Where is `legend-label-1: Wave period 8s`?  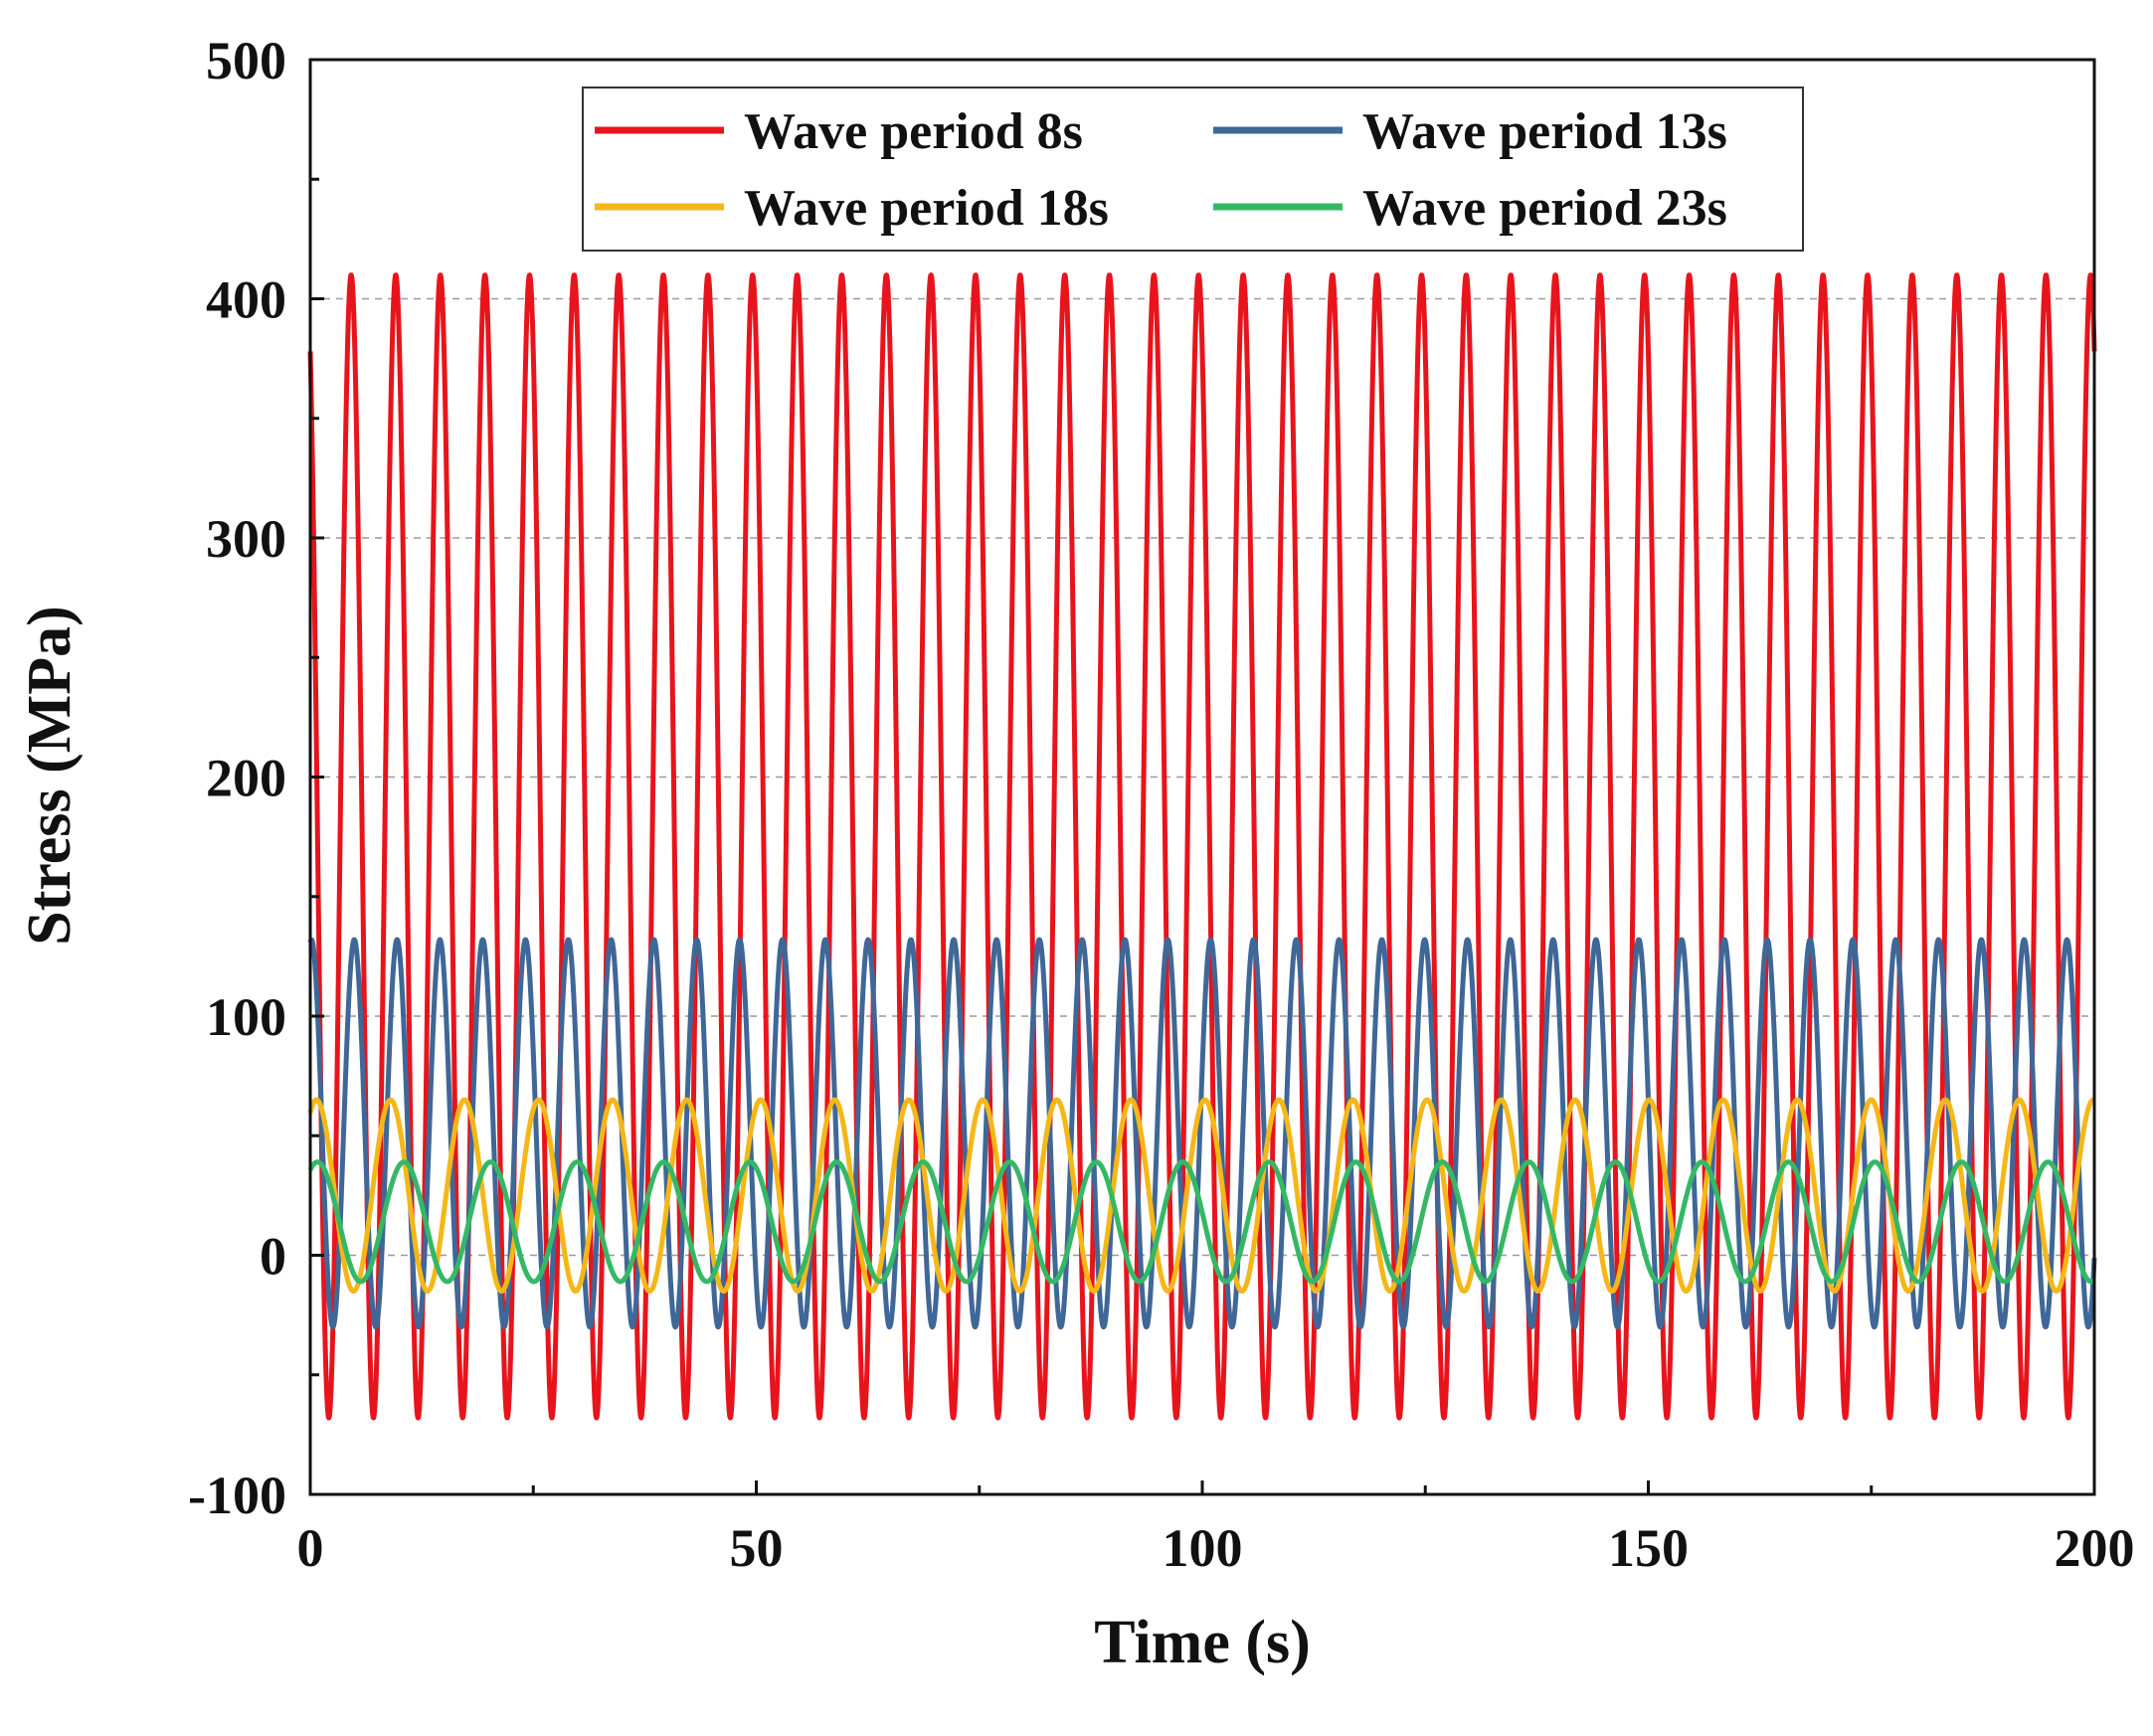
legend-label-1: Wave period 8s is located at coordinates (913, 132).